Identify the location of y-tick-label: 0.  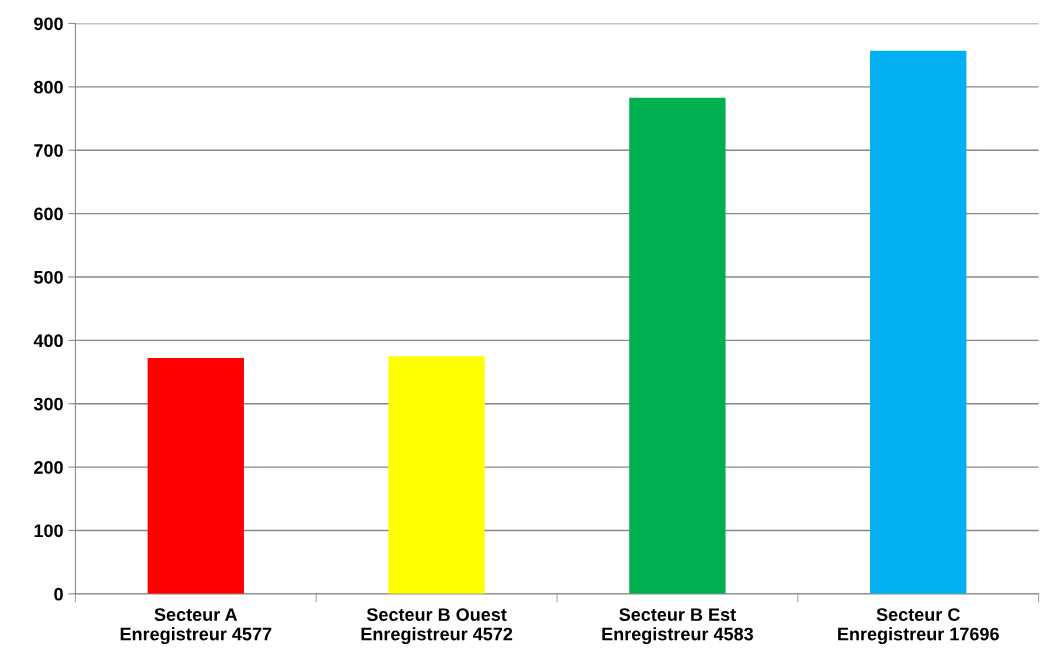
(58, 594).